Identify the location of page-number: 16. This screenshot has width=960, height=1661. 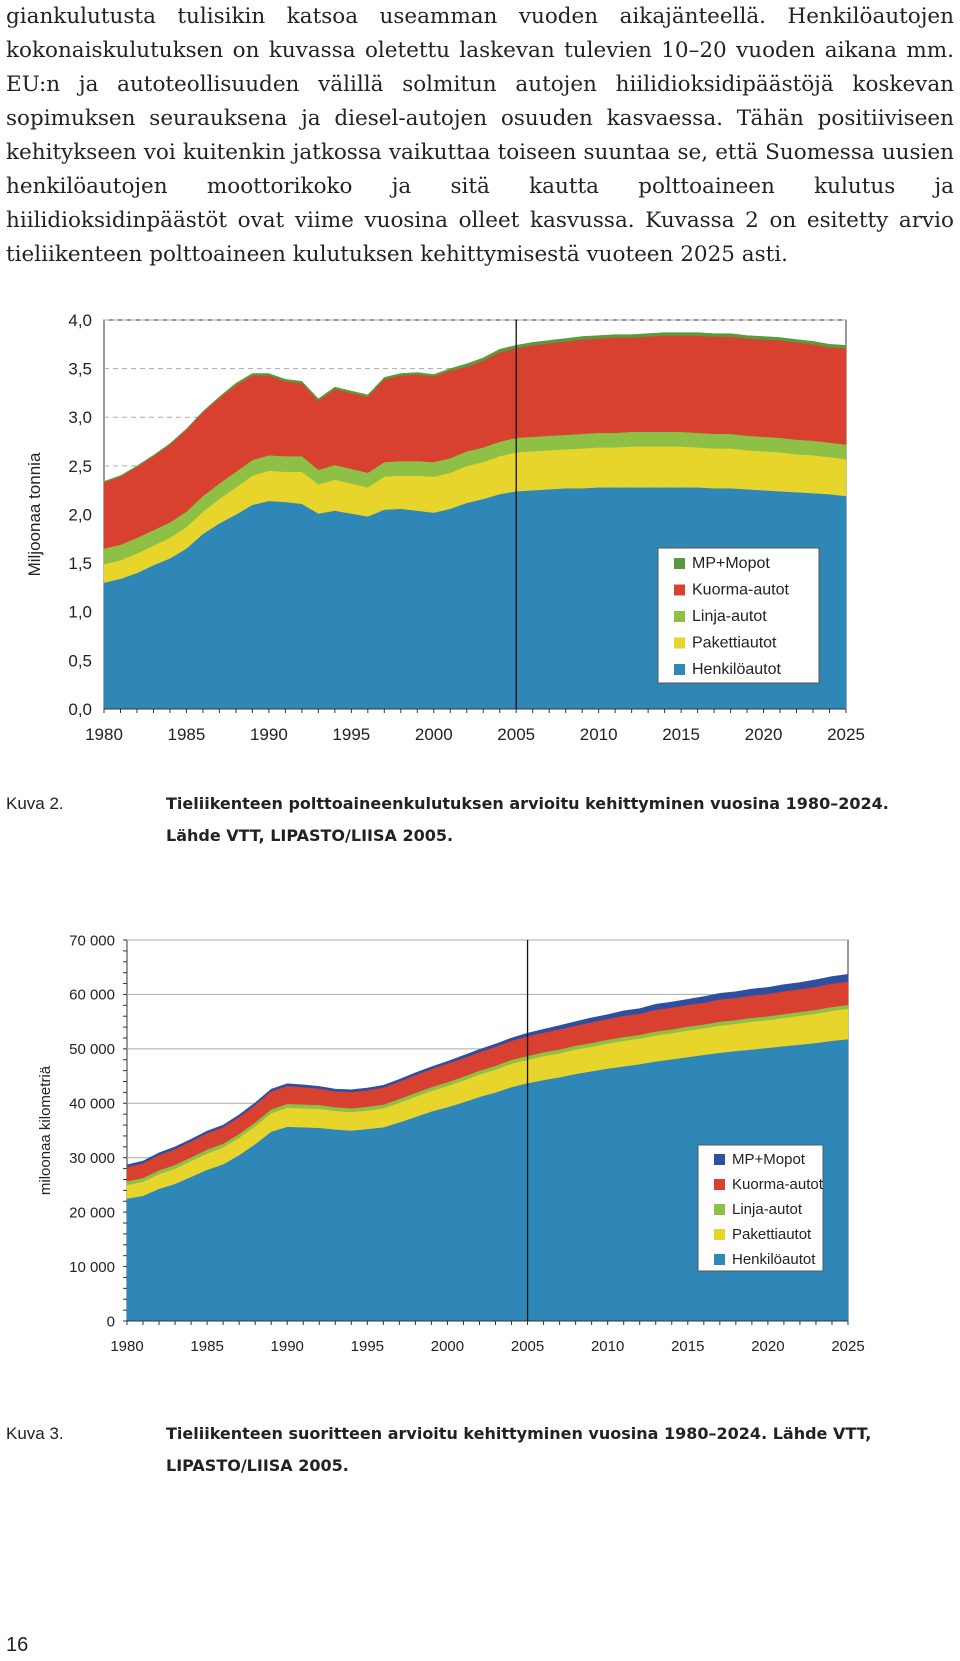
(17, 1645).